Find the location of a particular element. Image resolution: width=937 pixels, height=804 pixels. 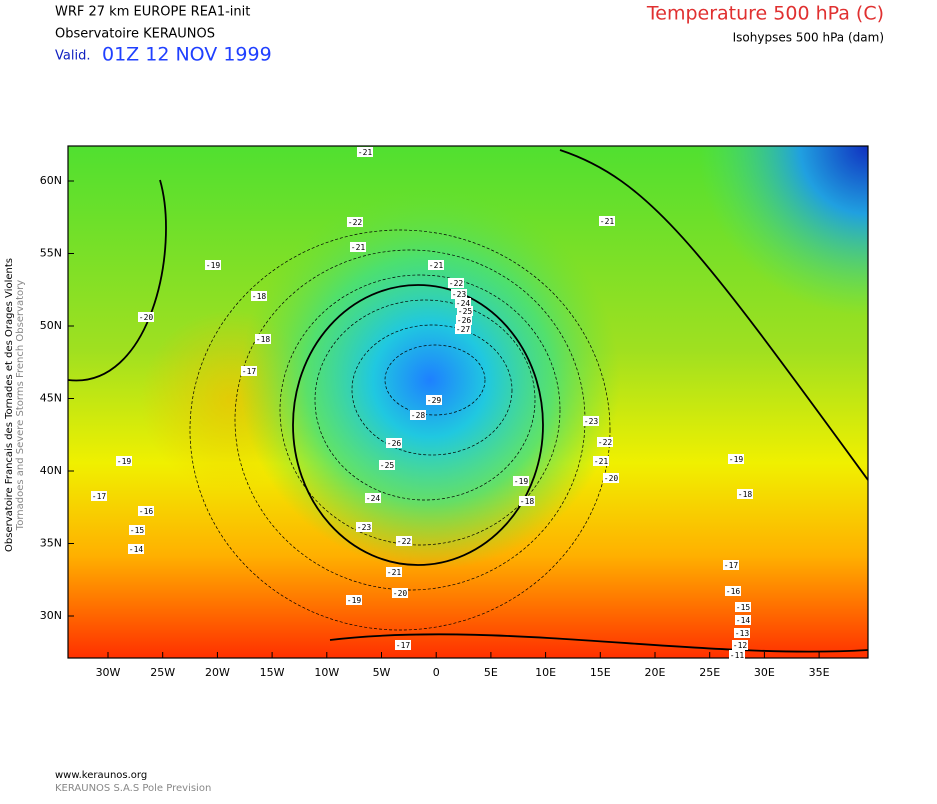

contour-label: -26 is located at coordinates (464, 320).